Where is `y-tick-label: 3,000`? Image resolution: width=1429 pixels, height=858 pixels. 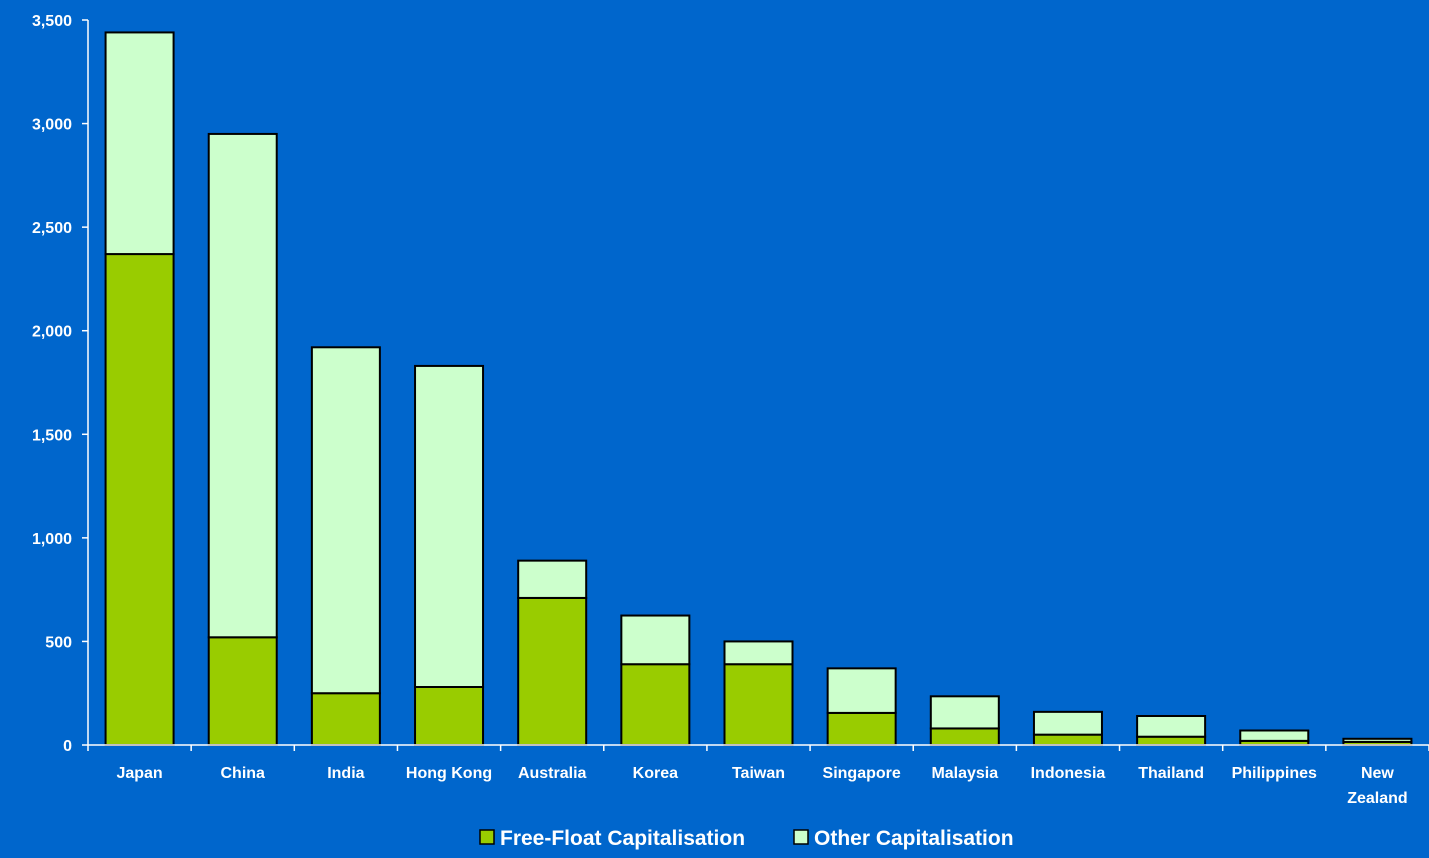
y-tick-label: 3,000 is located at coordinates (52, 125).